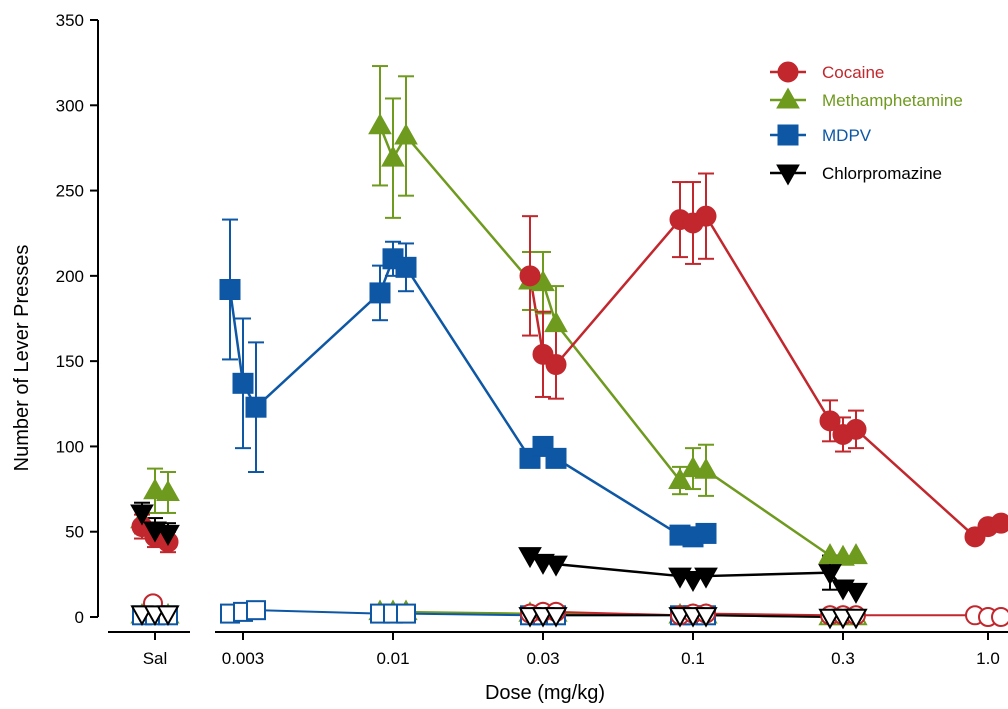 This screenshot has width=1008, height=709. Describe the element at coordinates (843, 658) in the screenshot. I see `x-tick-label: 0.3` at that location.